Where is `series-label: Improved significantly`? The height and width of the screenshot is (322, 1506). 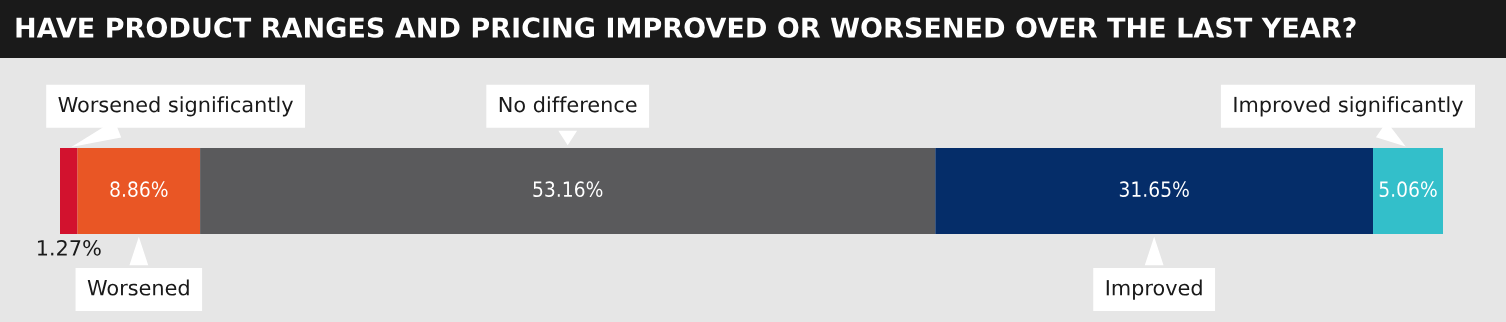
series-label: Improved significantly is located at coordinates (1348, 106).